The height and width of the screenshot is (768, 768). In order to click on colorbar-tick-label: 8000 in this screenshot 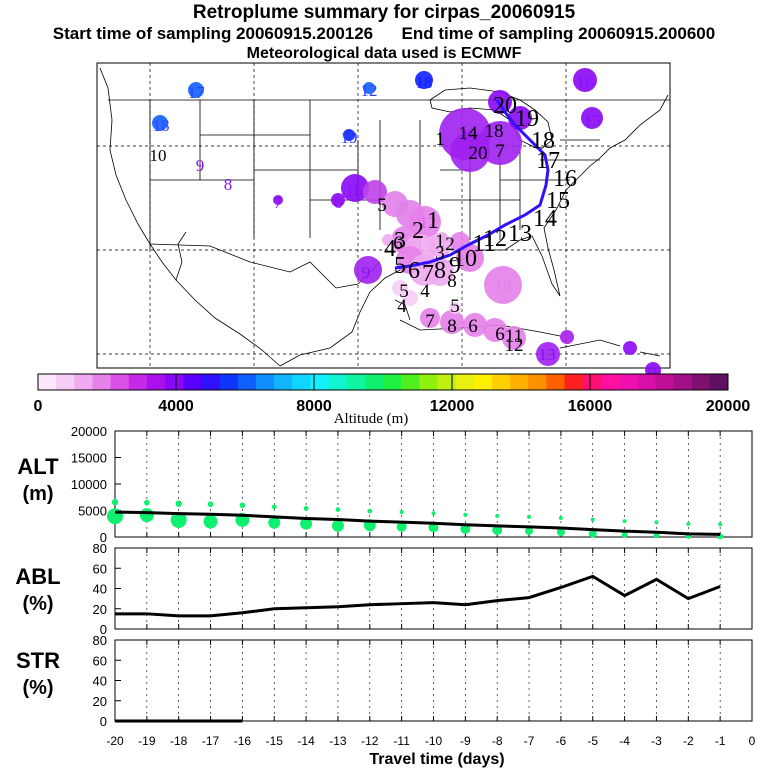, I will do `click(314, 406)`.